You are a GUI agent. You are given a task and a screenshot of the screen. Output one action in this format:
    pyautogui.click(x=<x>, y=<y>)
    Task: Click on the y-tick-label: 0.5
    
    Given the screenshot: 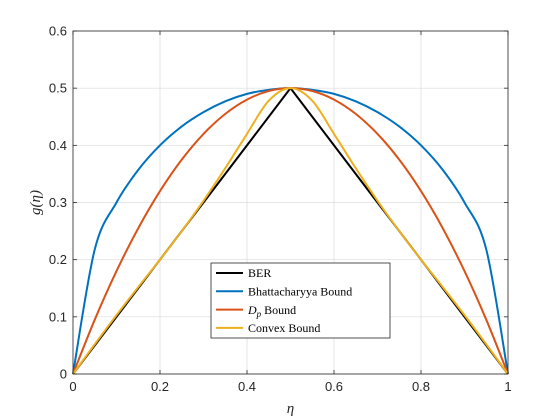 What is the action you would take?
    pyautogui.click(x=58, y=88)
    